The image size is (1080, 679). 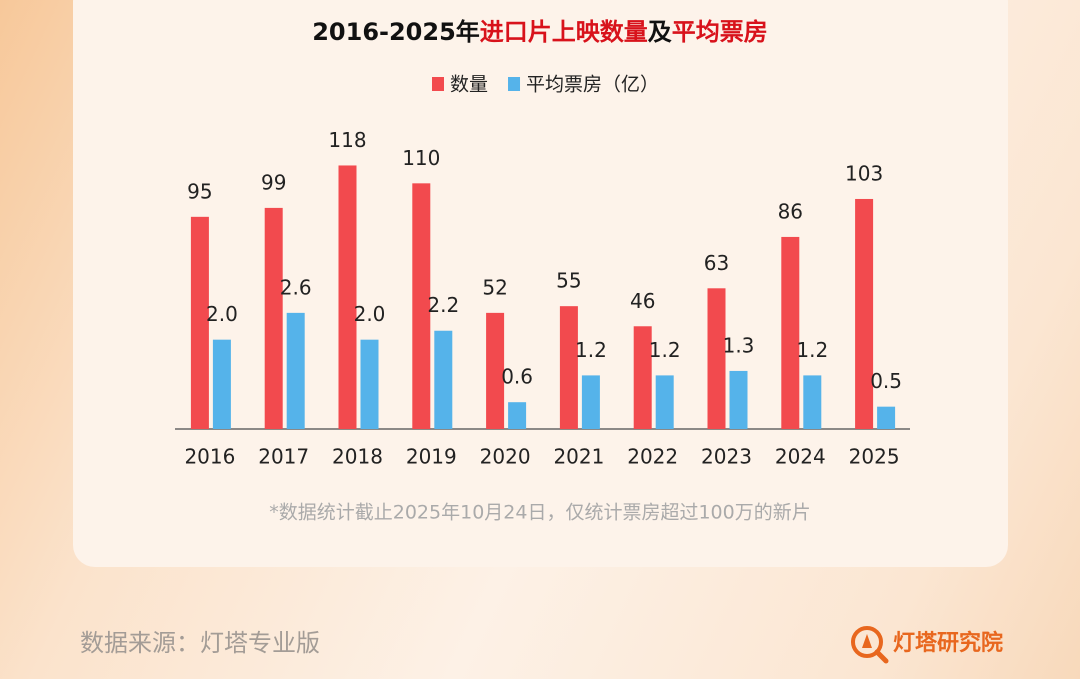 I want to click on x-tick-label: 2023, so click(x=726, y=457).